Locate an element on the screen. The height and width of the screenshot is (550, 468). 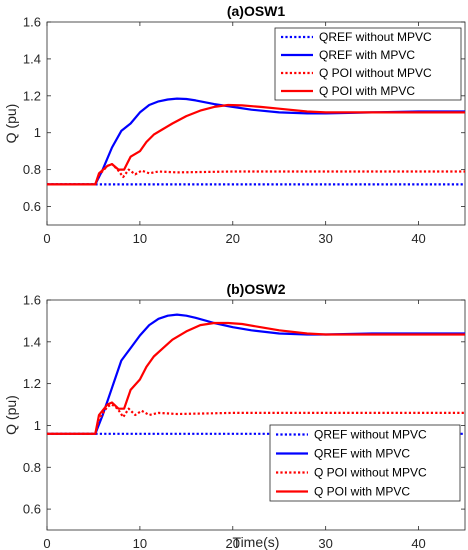
series-group is located at coordinates (256, 141).